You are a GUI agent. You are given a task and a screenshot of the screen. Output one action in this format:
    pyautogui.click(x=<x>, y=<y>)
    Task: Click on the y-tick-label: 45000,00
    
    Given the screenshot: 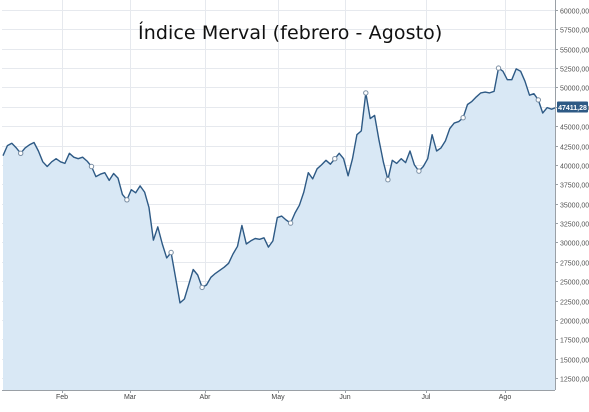 What is the action you would take?
    pyautogui.click(x=574, y=128)
    